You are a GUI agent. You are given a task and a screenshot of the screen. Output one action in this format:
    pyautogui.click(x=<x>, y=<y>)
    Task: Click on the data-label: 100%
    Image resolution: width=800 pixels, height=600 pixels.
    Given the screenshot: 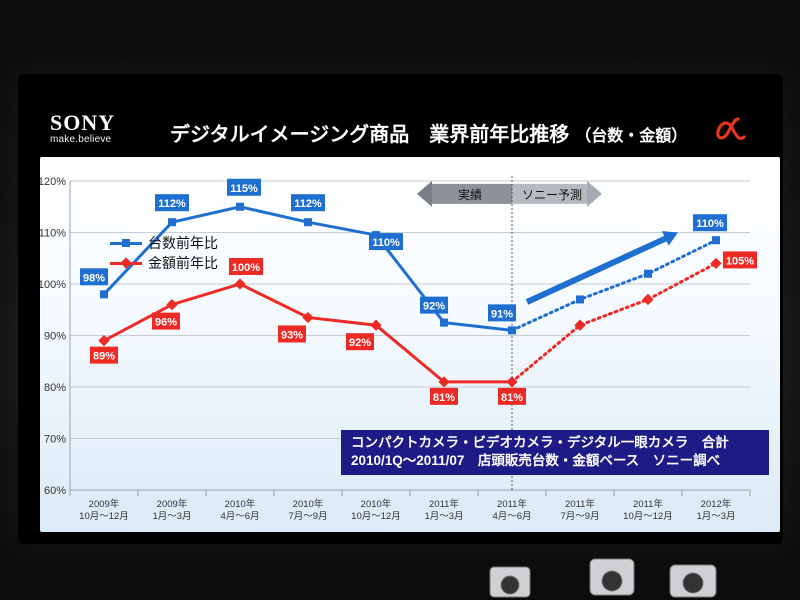 What is the action you would take?
    pyautogui.click(x=246, y=268)
    